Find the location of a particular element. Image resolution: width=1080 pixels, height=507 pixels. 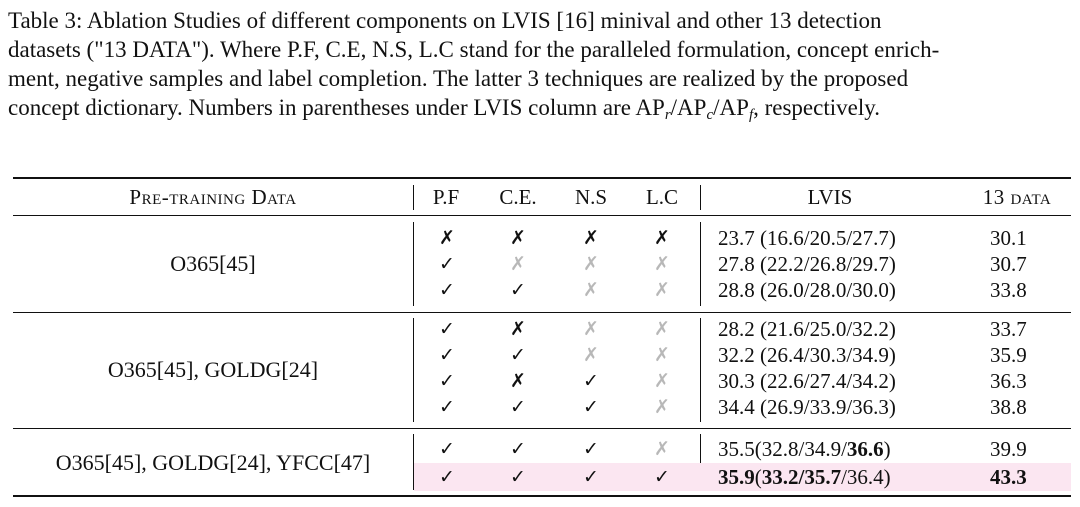

group-label-o365-goldg: O365[45], GOLDG[24] is located at coordinates (213, 369).